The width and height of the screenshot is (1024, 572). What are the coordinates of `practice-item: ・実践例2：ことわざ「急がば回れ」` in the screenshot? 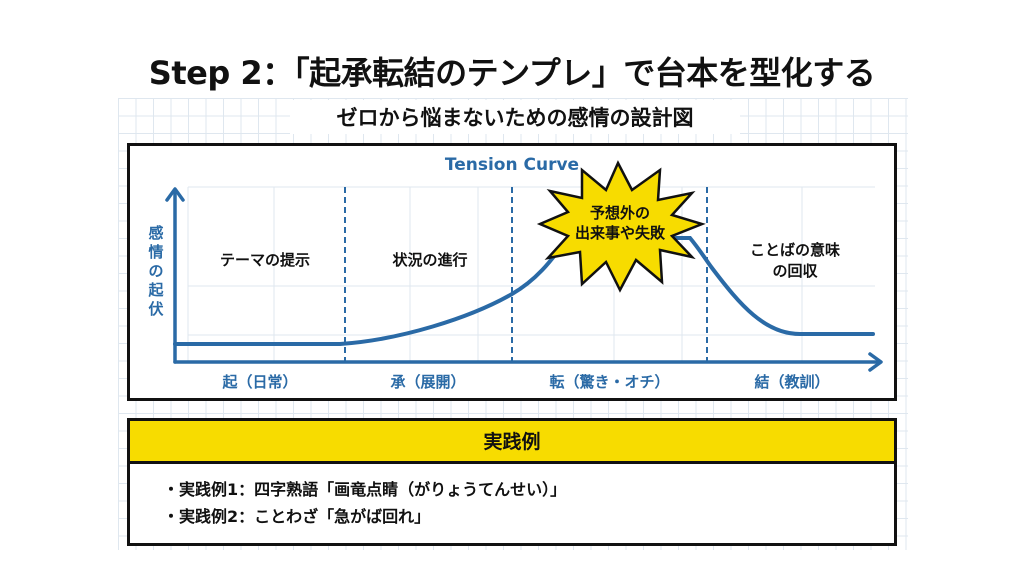 It's located at (297, 516).